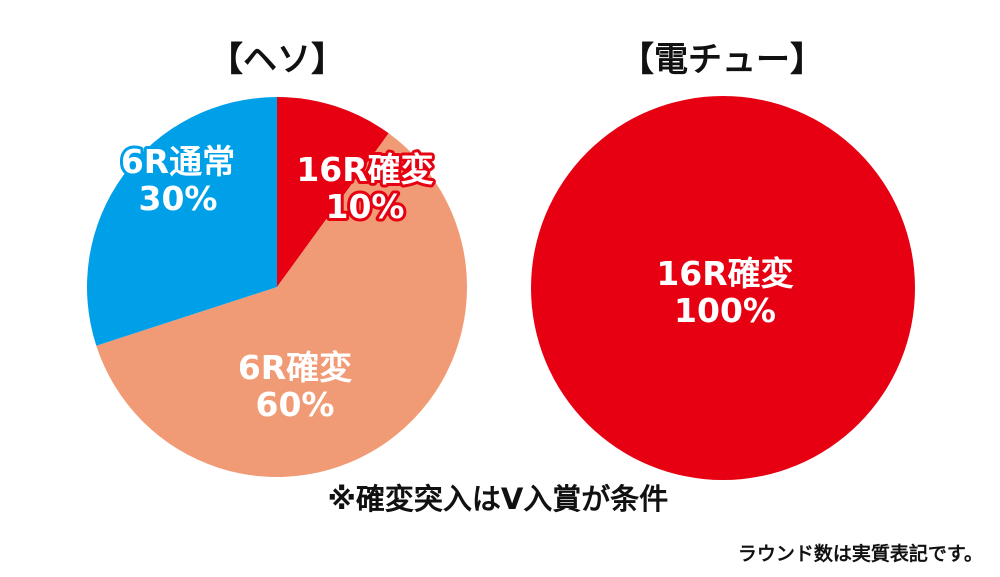  I want to click on pie-slice-r6-tsujo, so click(182, 221).